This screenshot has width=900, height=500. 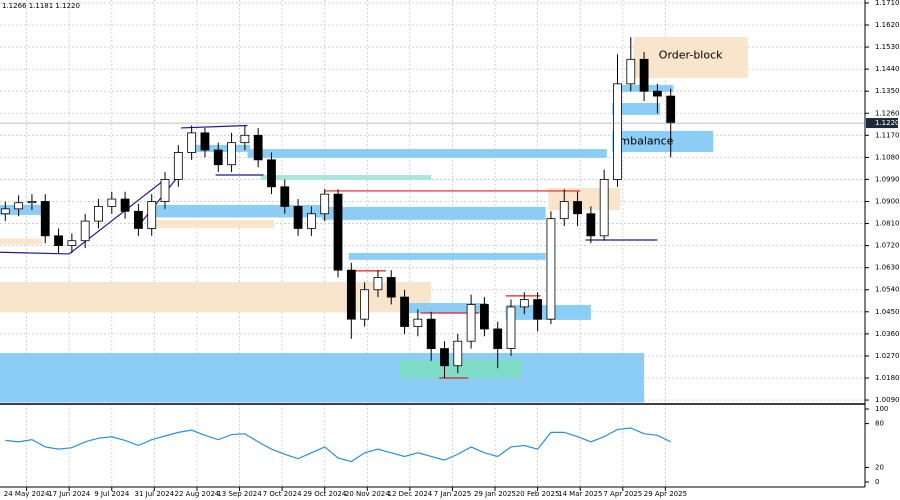 I want to click on y-tick-label: 1.1440, so click(x=887, y=69).